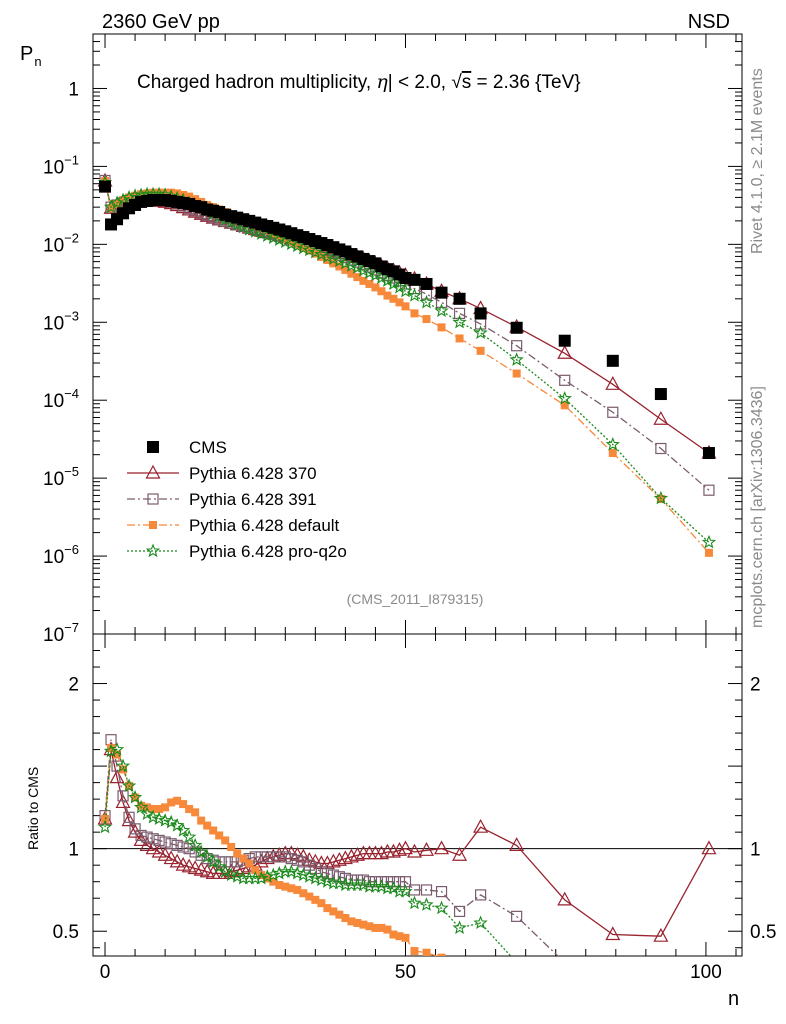 The image size is (786, 1024). What do you see at coordinates (233, 525) in the screenshot?
I see `legend-item-pythia-6-428-default: Pythia 6.428 default` at bounding box center [233, 525].